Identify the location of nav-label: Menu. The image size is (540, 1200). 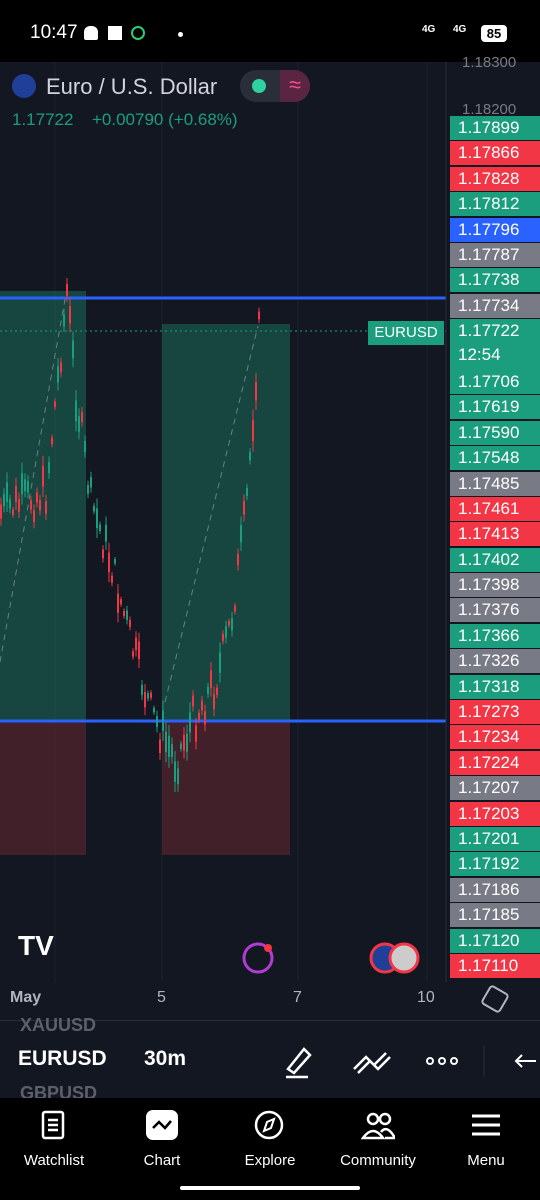
(486, 1160).